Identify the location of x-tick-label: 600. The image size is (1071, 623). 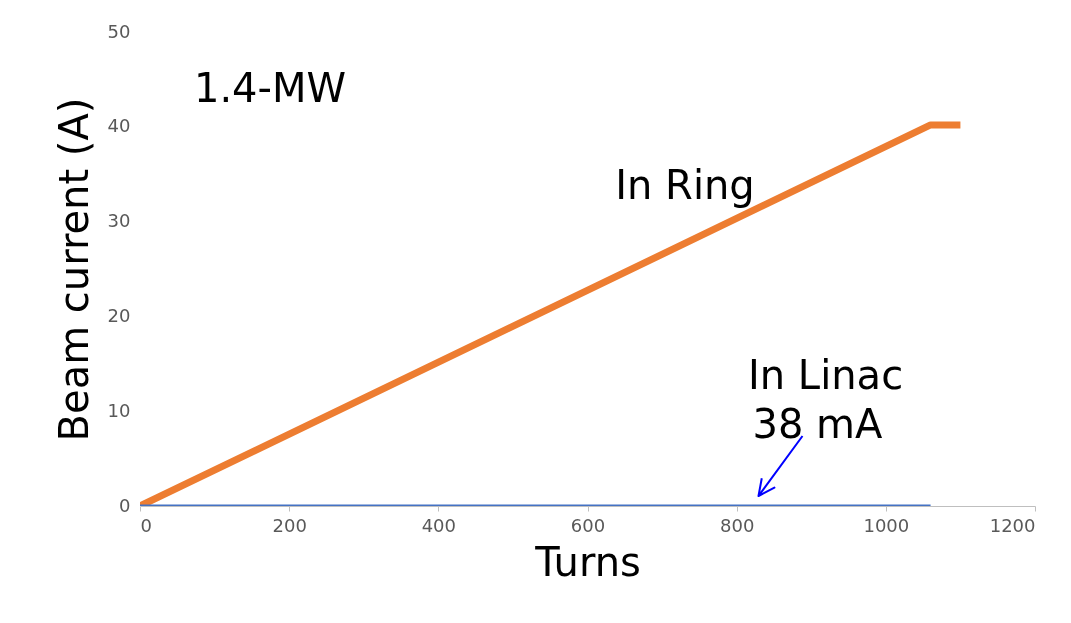
(588, 525).